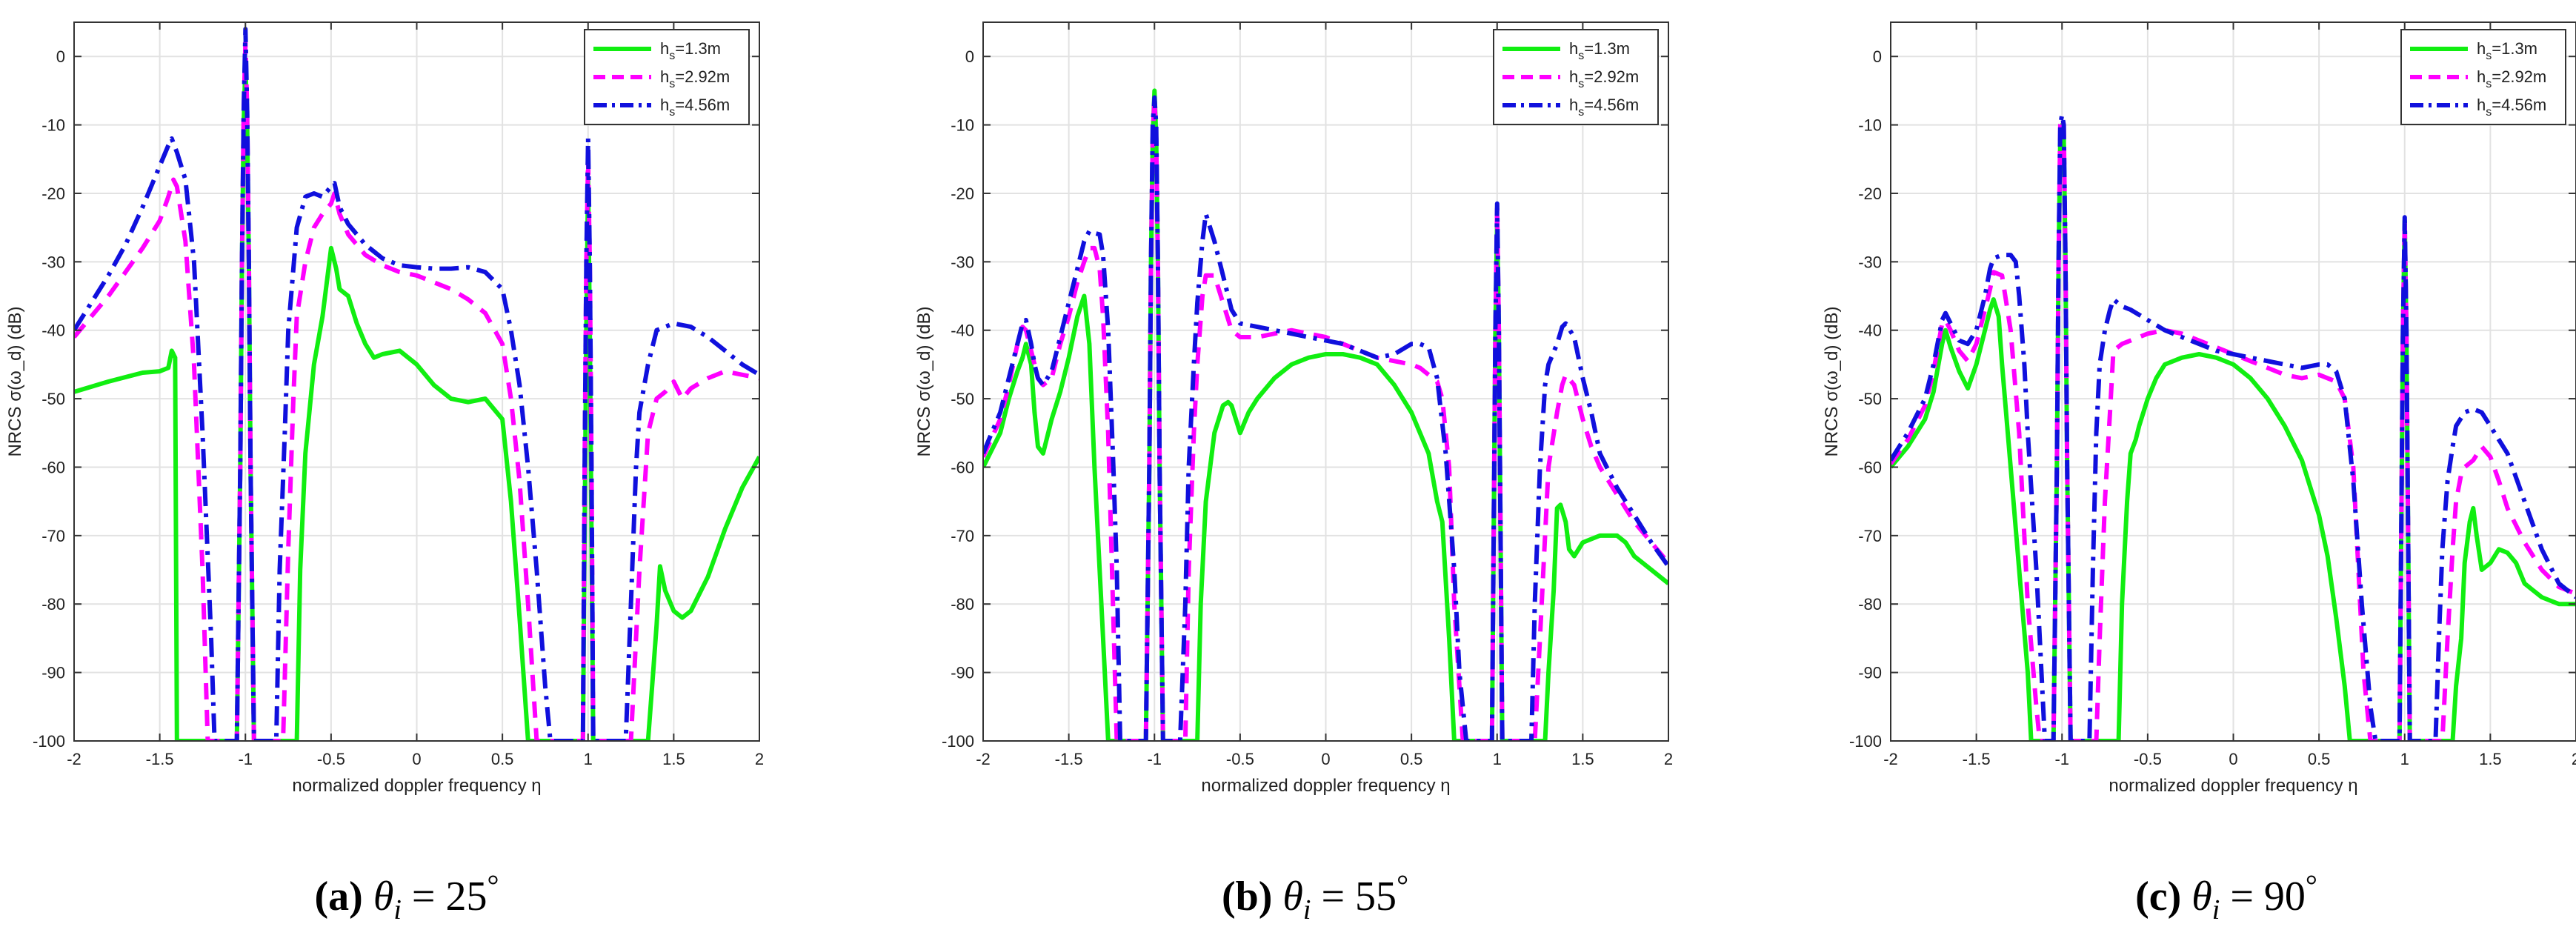 The width and height of the screenshot is (2576, 941). Describe the element at coordinates (2226, 896) in the screenshot. I see `panel-caption: (c) θi = 90°` at that location.